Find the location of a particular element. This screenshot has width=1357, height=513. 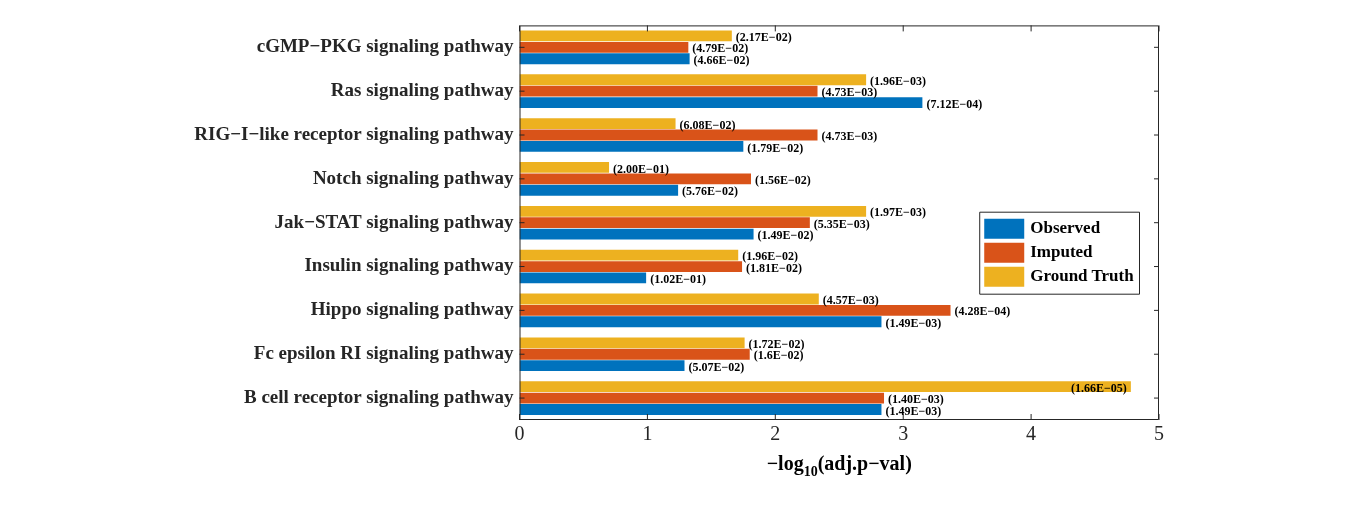

legend-label: Imputed is located at coordinates (1062, 252).